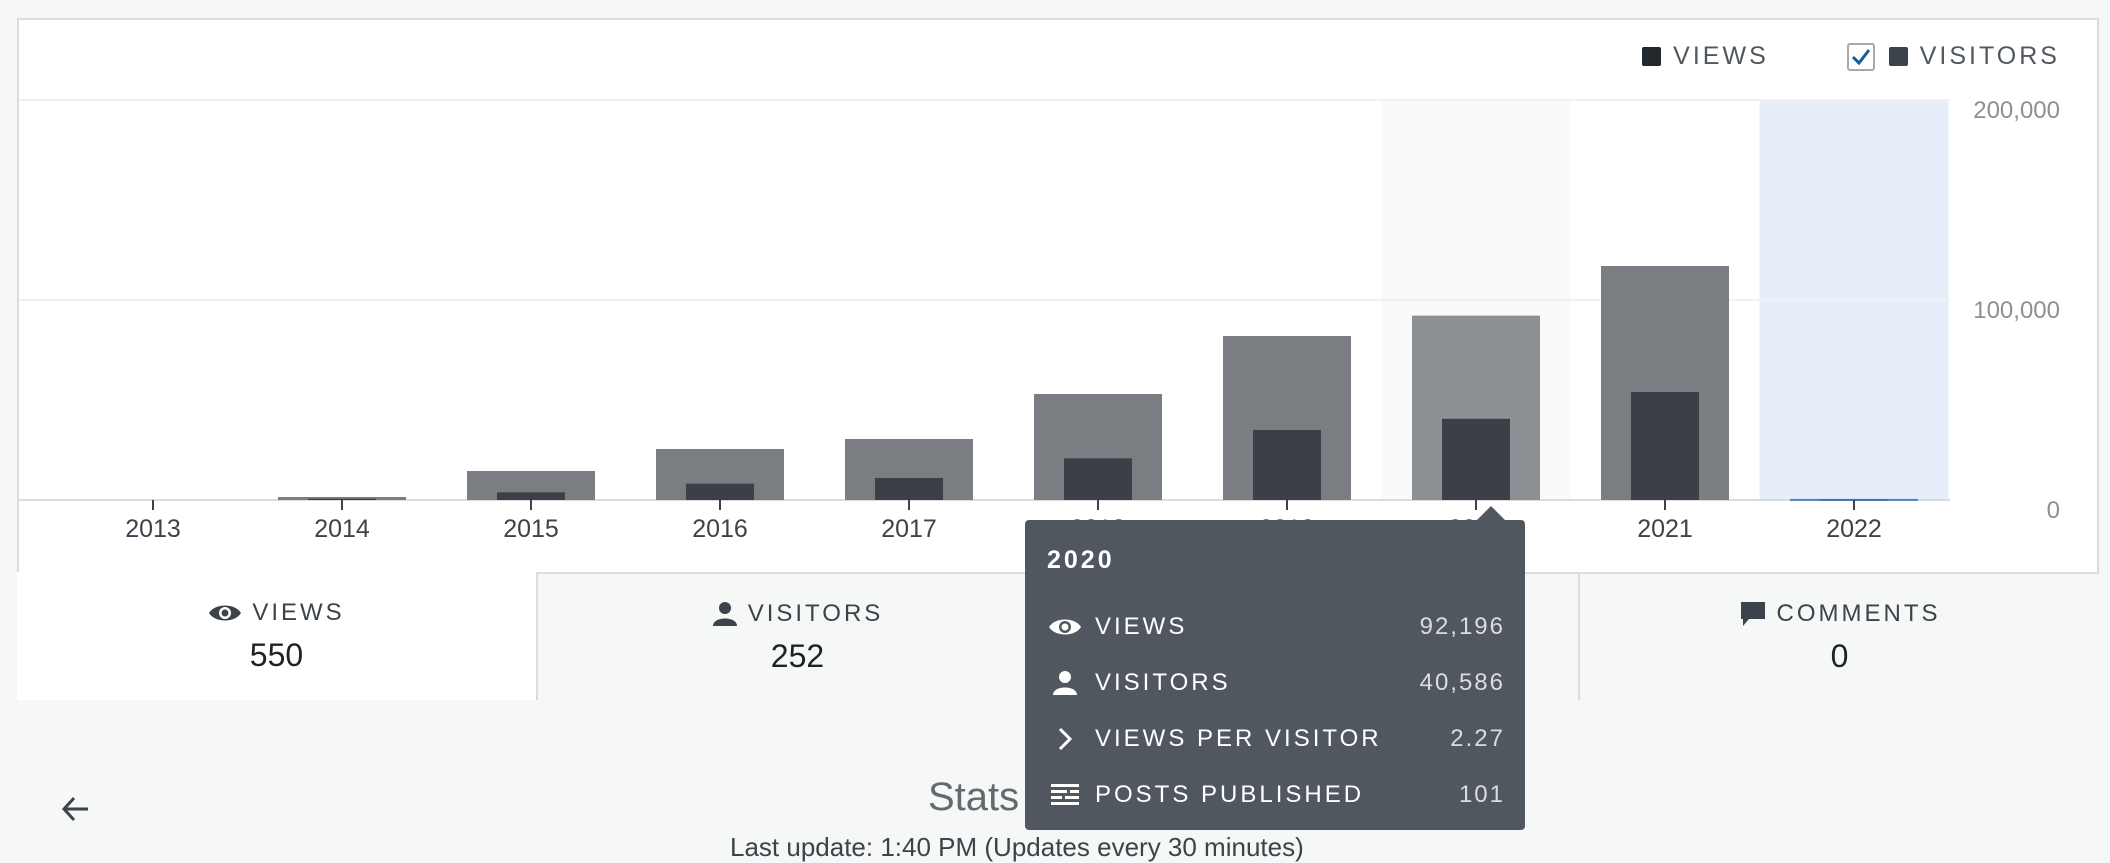 Image resolution: width=2110 pixels, height=863 pixels. I want to click on chart-legend: VIEWS VISITORS, so click(1812, 56).